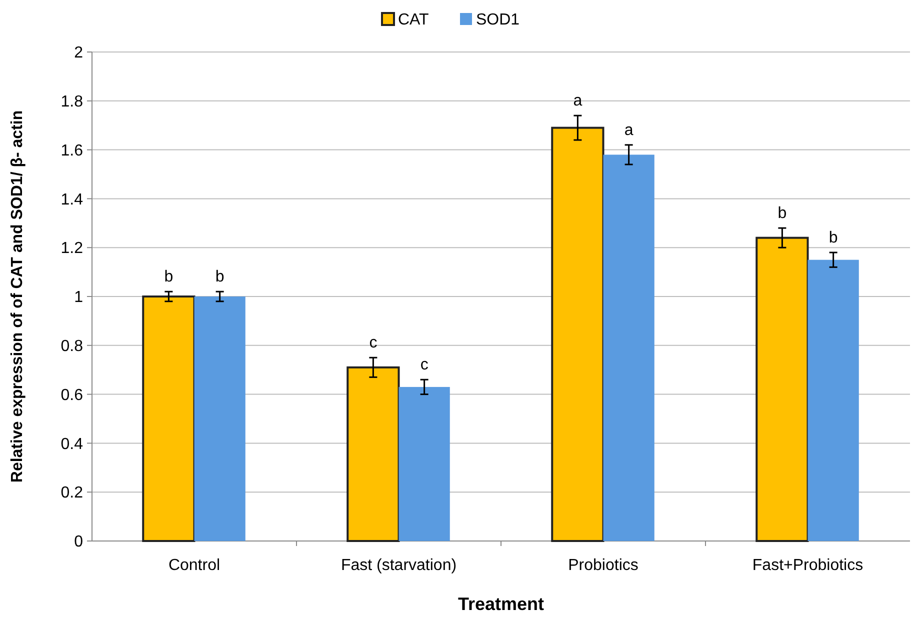  What do you see at coordinates (501, 604) in the screenshot?
I see `x-axis-title: Treatment` at bounding box center [501, 604].